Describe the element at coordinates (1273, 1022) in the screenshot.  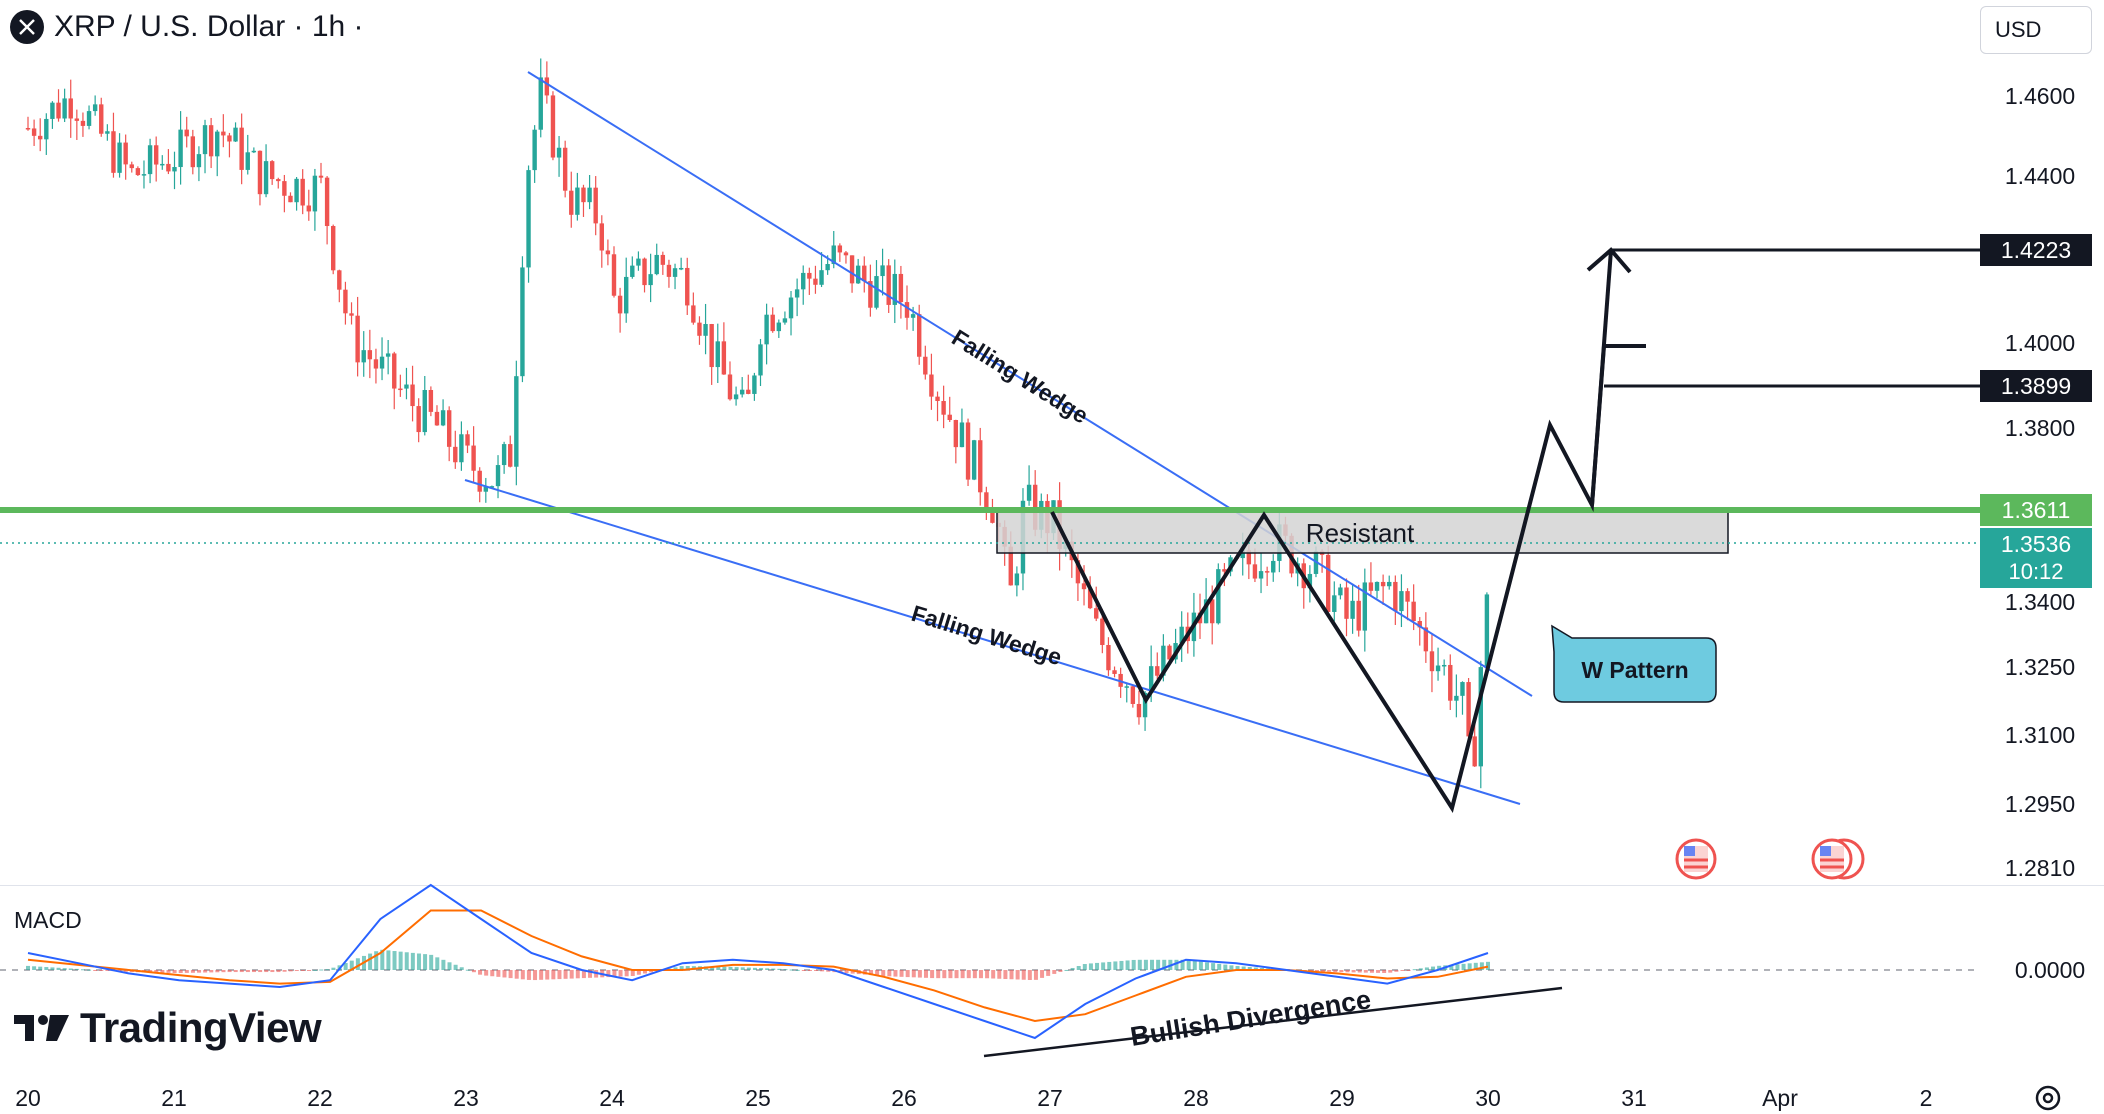
I see `divergence-line` at that location.